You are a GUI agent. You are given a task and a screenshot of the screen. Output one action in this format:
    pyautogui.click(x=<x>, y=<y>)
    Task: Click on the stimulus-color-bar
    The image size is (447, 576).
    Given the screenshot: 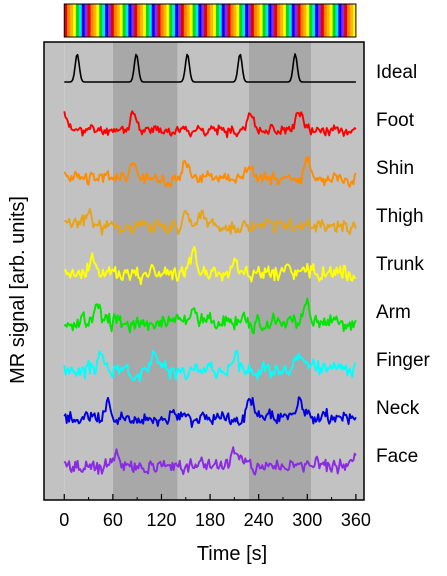 What is the action you would take?
    pyautogui.click(x=210, y=20)
    